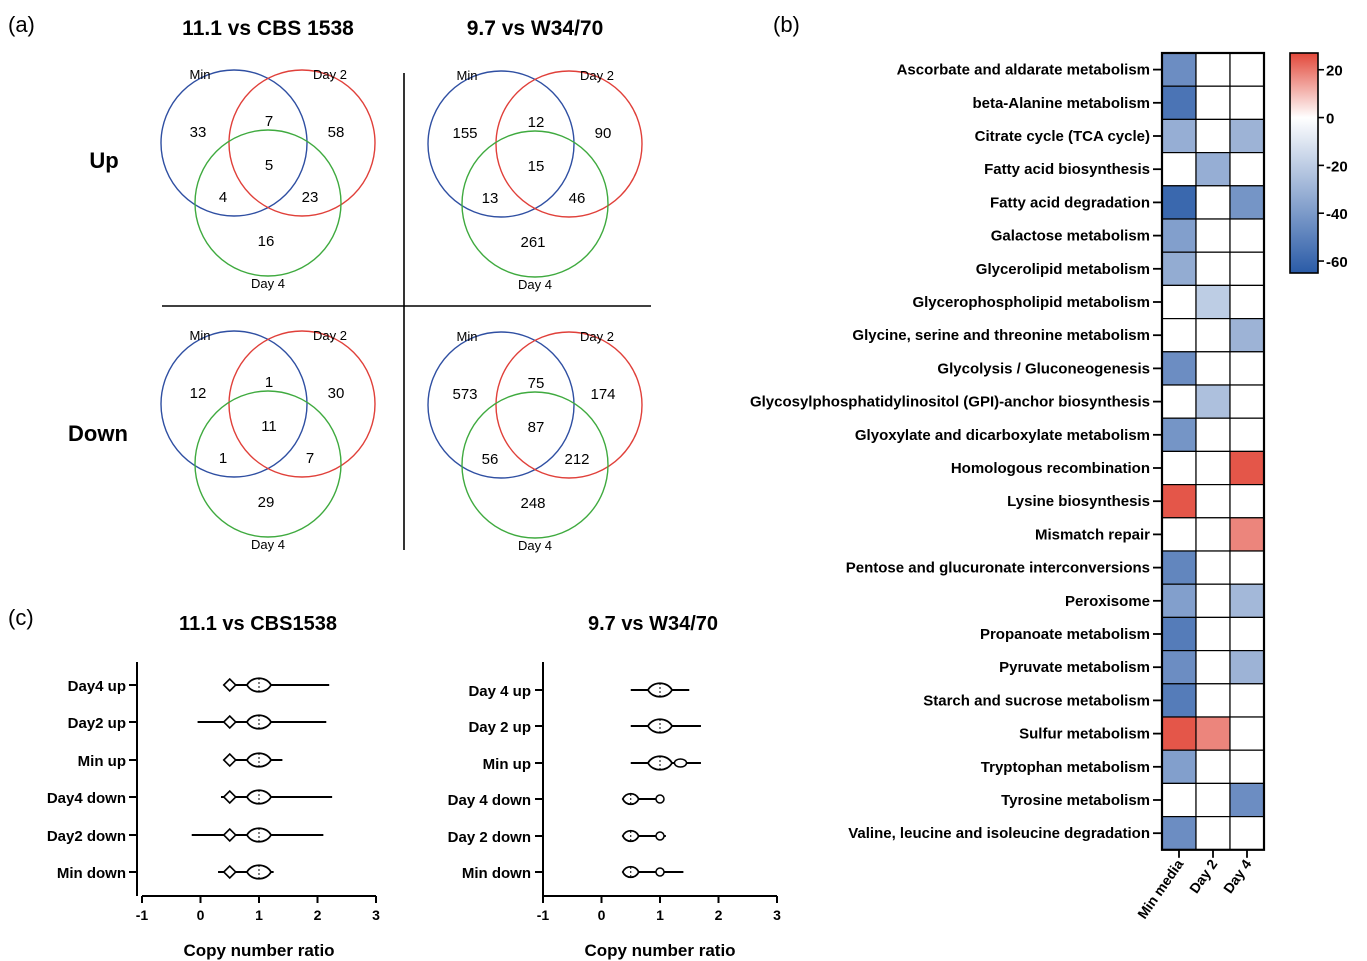  What do you see at coordinates (269, 382) in the screenshot?
I see `venn-count-min_day2: 1` at bounding box center [269, 382].